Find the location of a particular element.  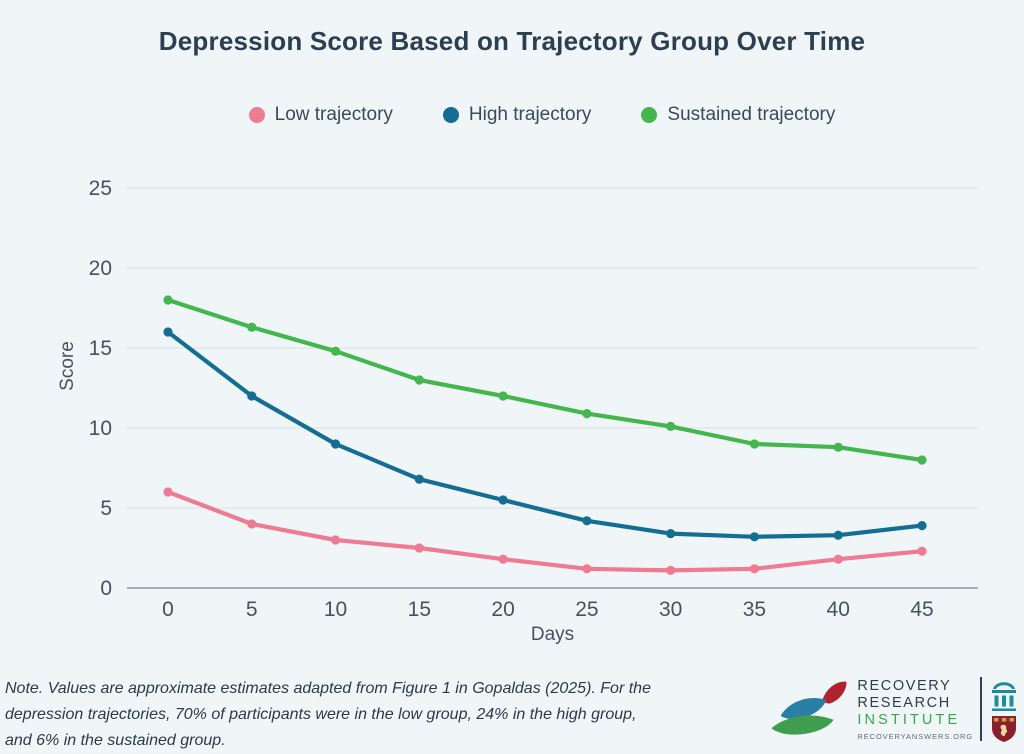

series-line-low-trajectory is located at coordinates (545, 531).